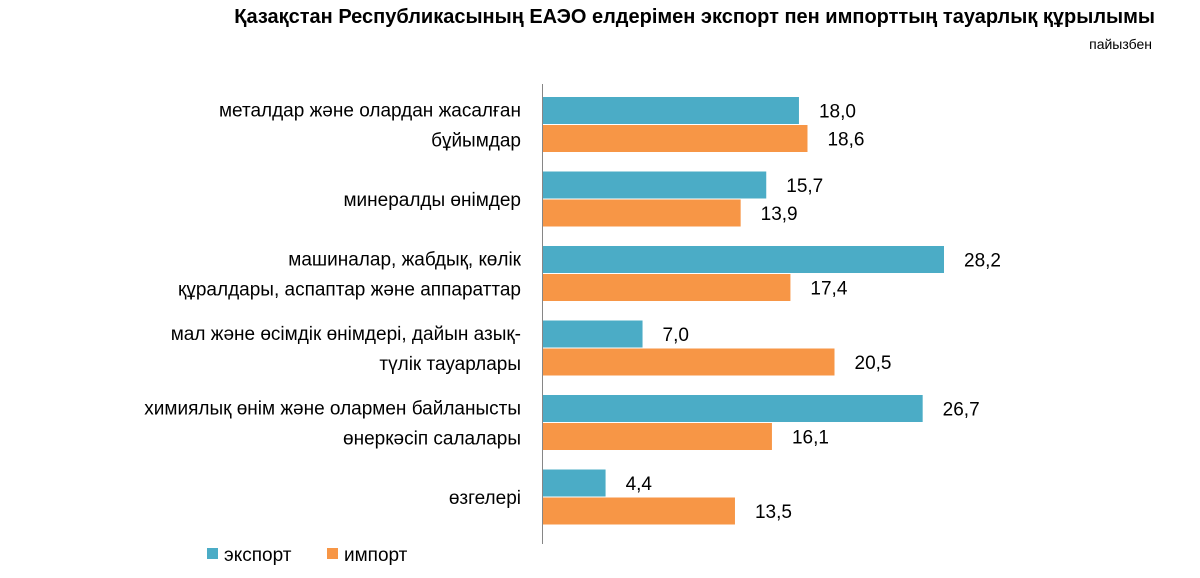  Describe the element at coordinates (376, 555) in the screenshot. I see `legend-import-label: импорт` at that location.